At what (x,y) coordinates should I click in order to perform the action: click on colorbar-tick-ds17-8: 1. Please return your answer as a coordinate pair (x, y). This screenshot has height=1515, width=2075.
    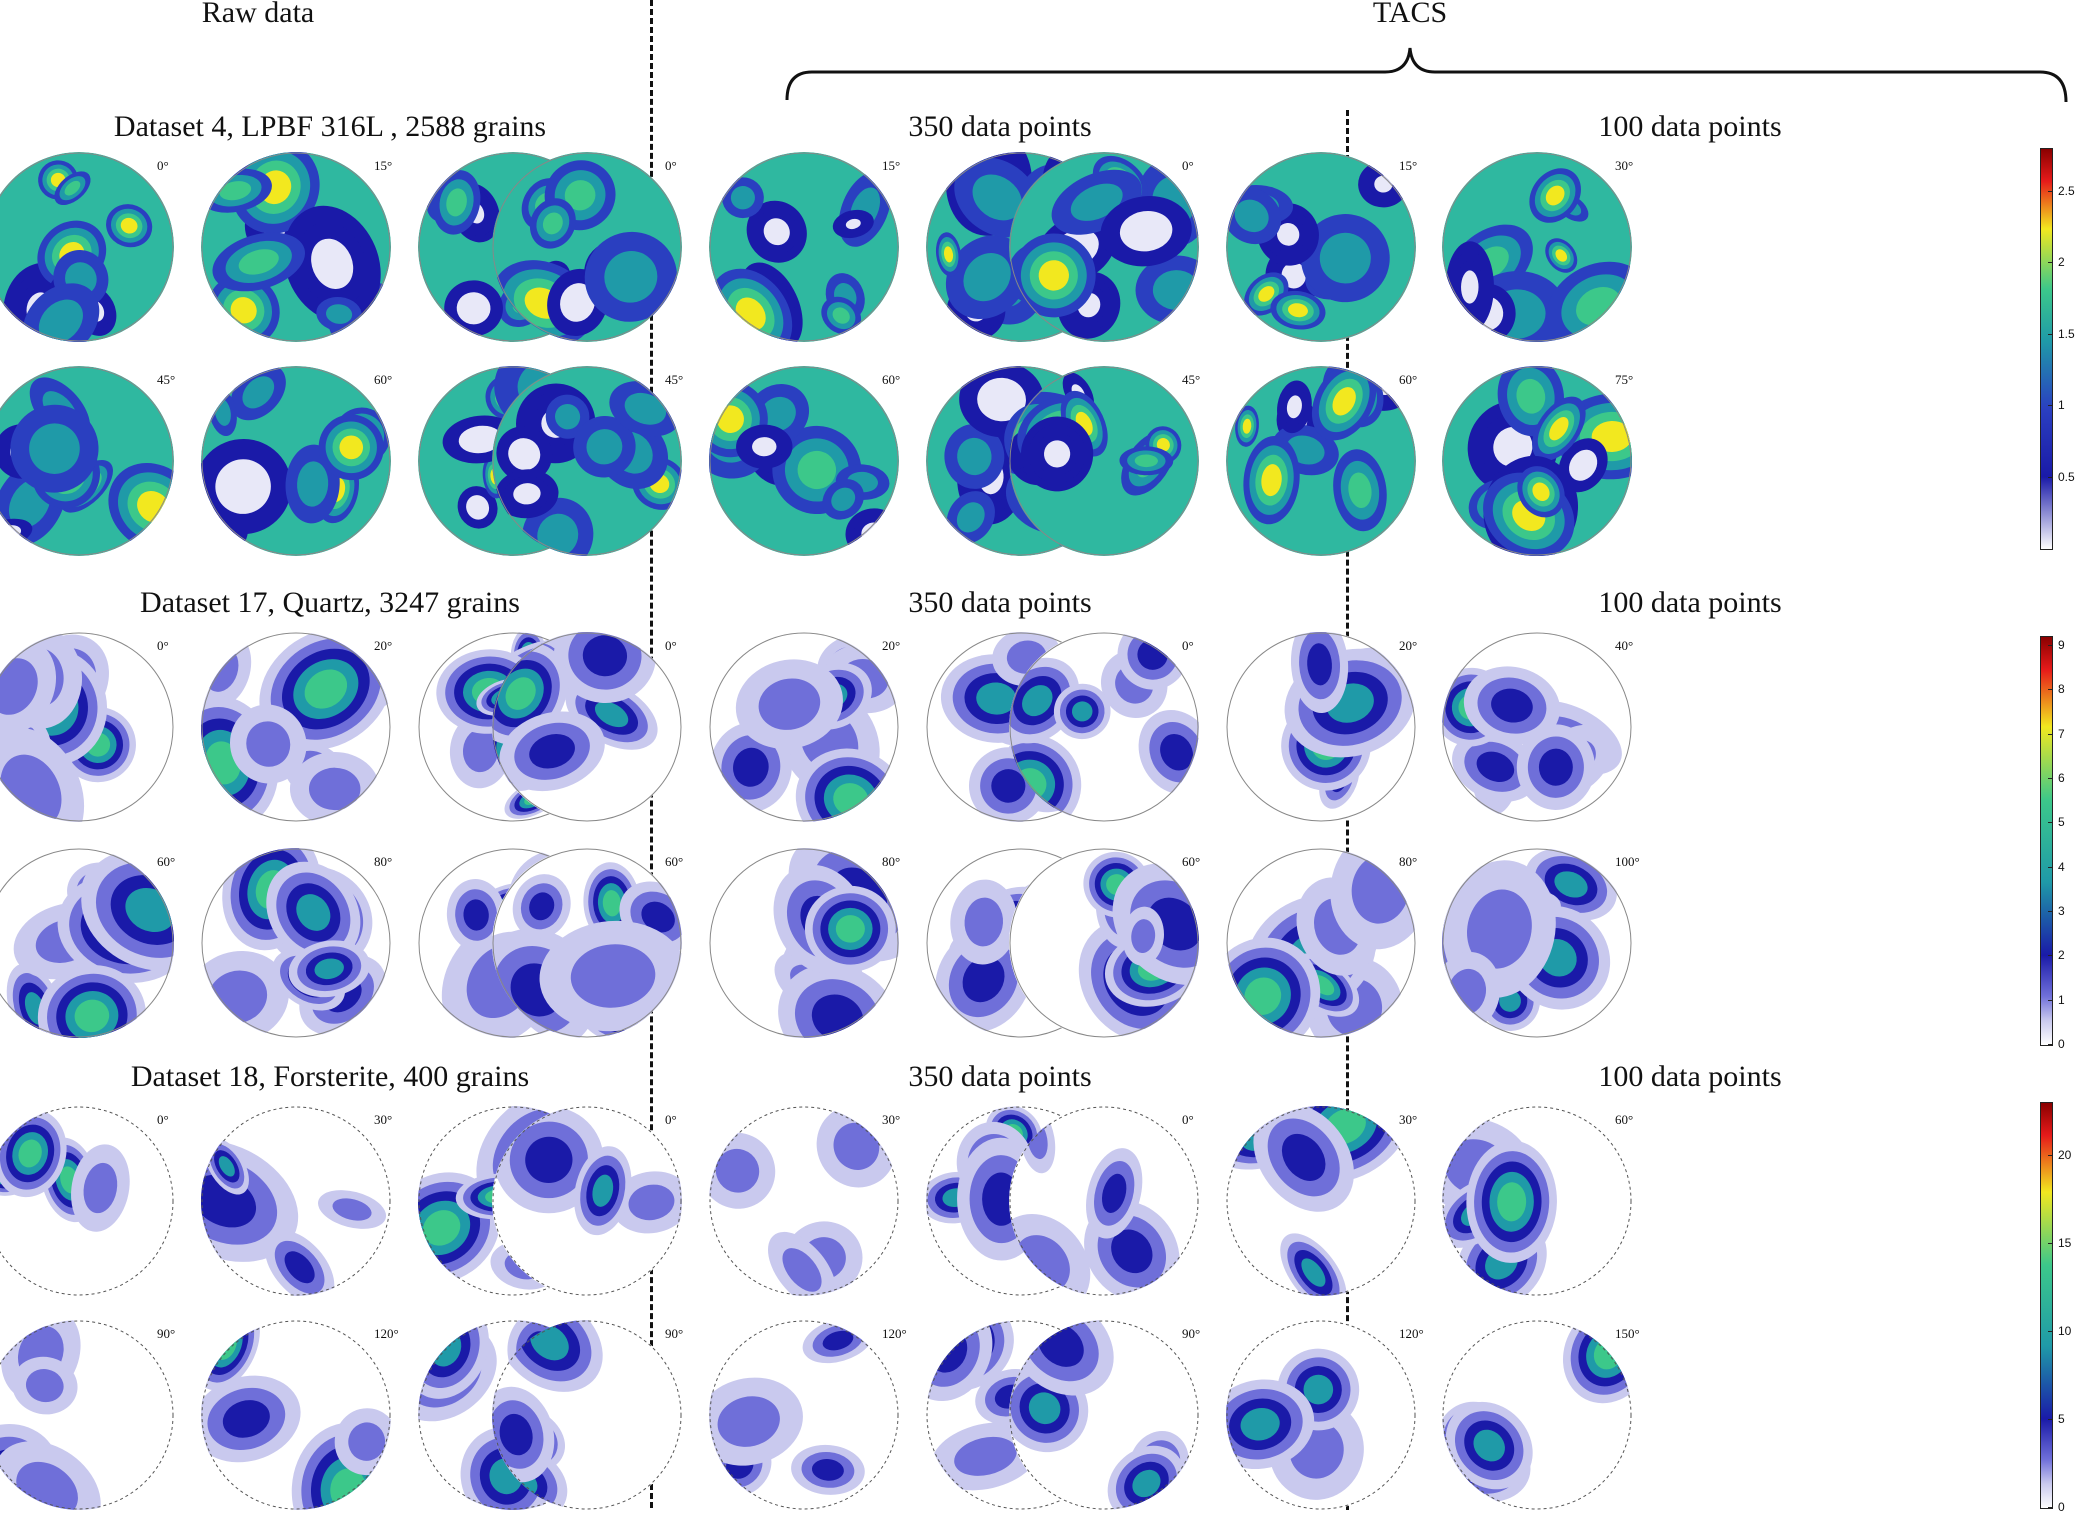
    Looking at the image, I should click on (2061, 999).